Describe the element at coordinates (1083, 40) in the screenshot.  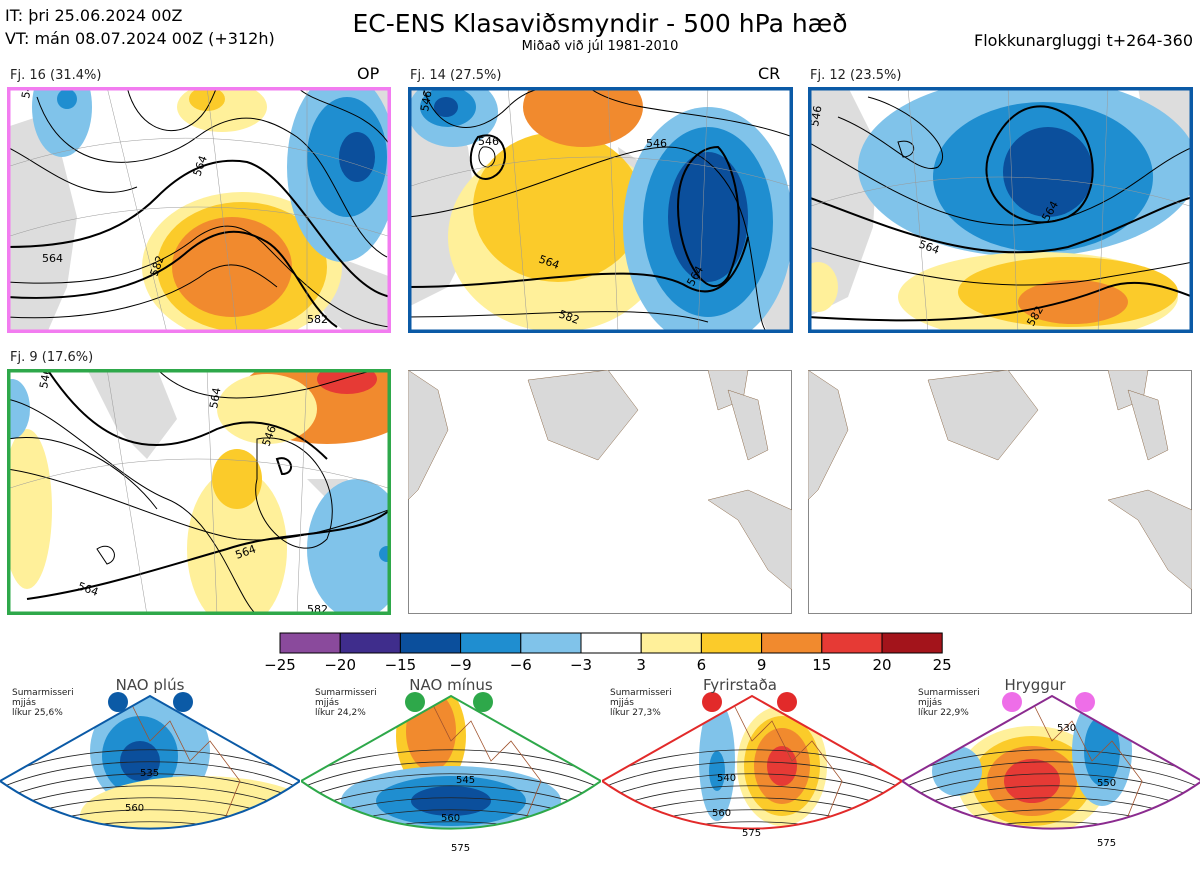
I see `cluster-window: Flokkunargluggi t+264-360` at that location.